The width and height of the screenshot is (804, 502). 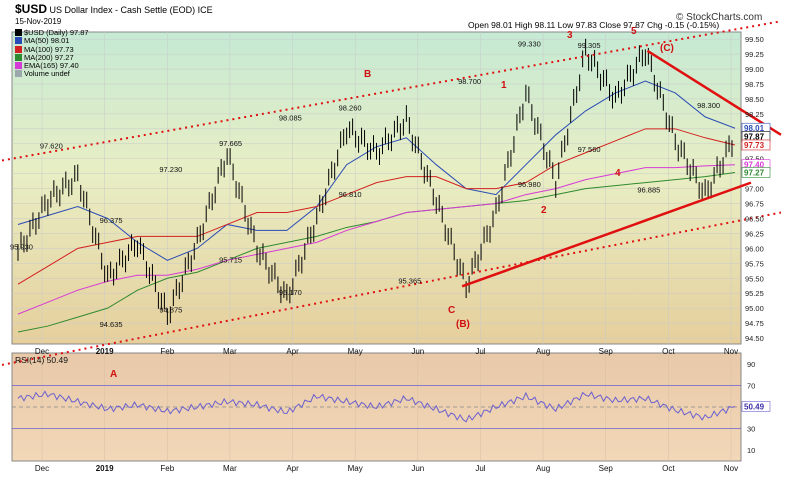 I want to click on price-label: 98.300, so click(x=708, y=105).